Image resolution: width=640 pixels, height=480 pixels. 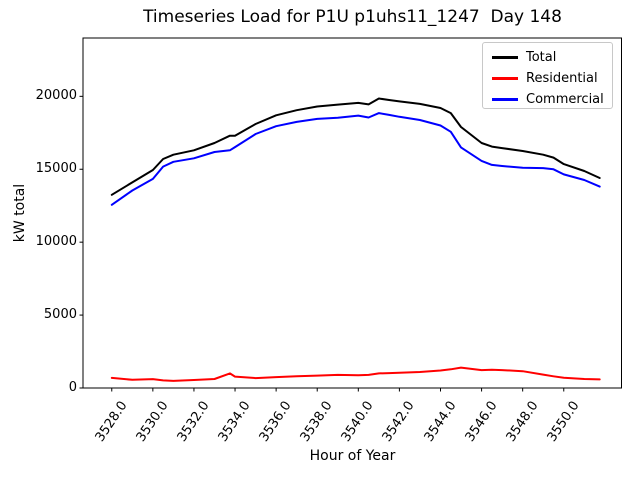 What do you see at coordinates (565, 99) in the screenshot?
I see `legend-label: Commercial` at bounding box center [565, 99].